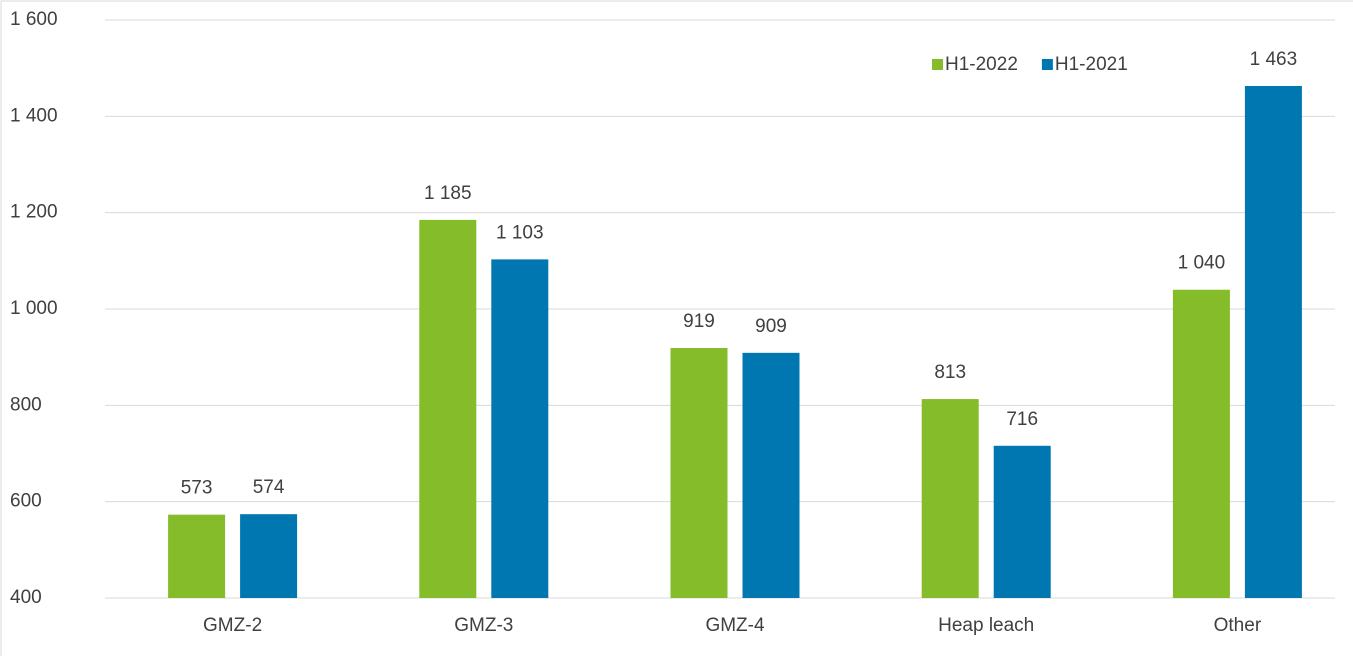 This screenshot has width=1353, height=656. I want to click on legend-label: H1-2021, so click(1091, 64).